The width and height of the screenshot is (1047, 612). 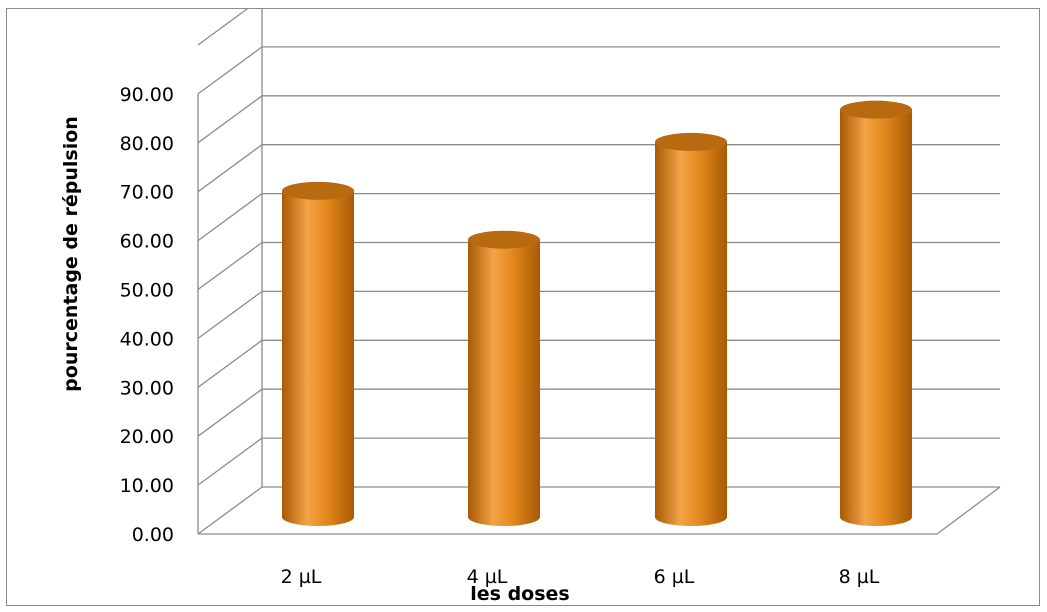 I want to click on y-tick-label: 0.00, so click(x=153, y=535).